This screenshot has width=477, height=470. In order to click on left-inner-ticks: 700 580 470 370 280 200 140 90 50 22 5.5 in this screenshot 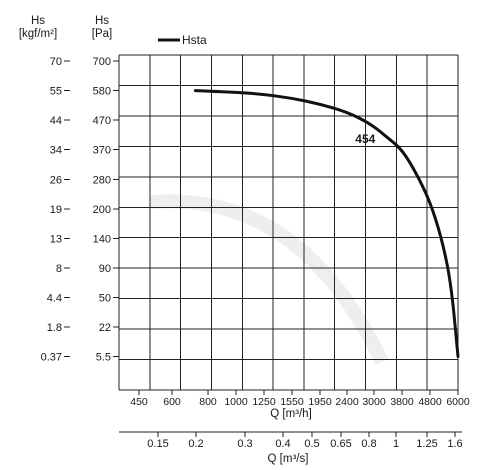, I will do `click(106, 210)`.